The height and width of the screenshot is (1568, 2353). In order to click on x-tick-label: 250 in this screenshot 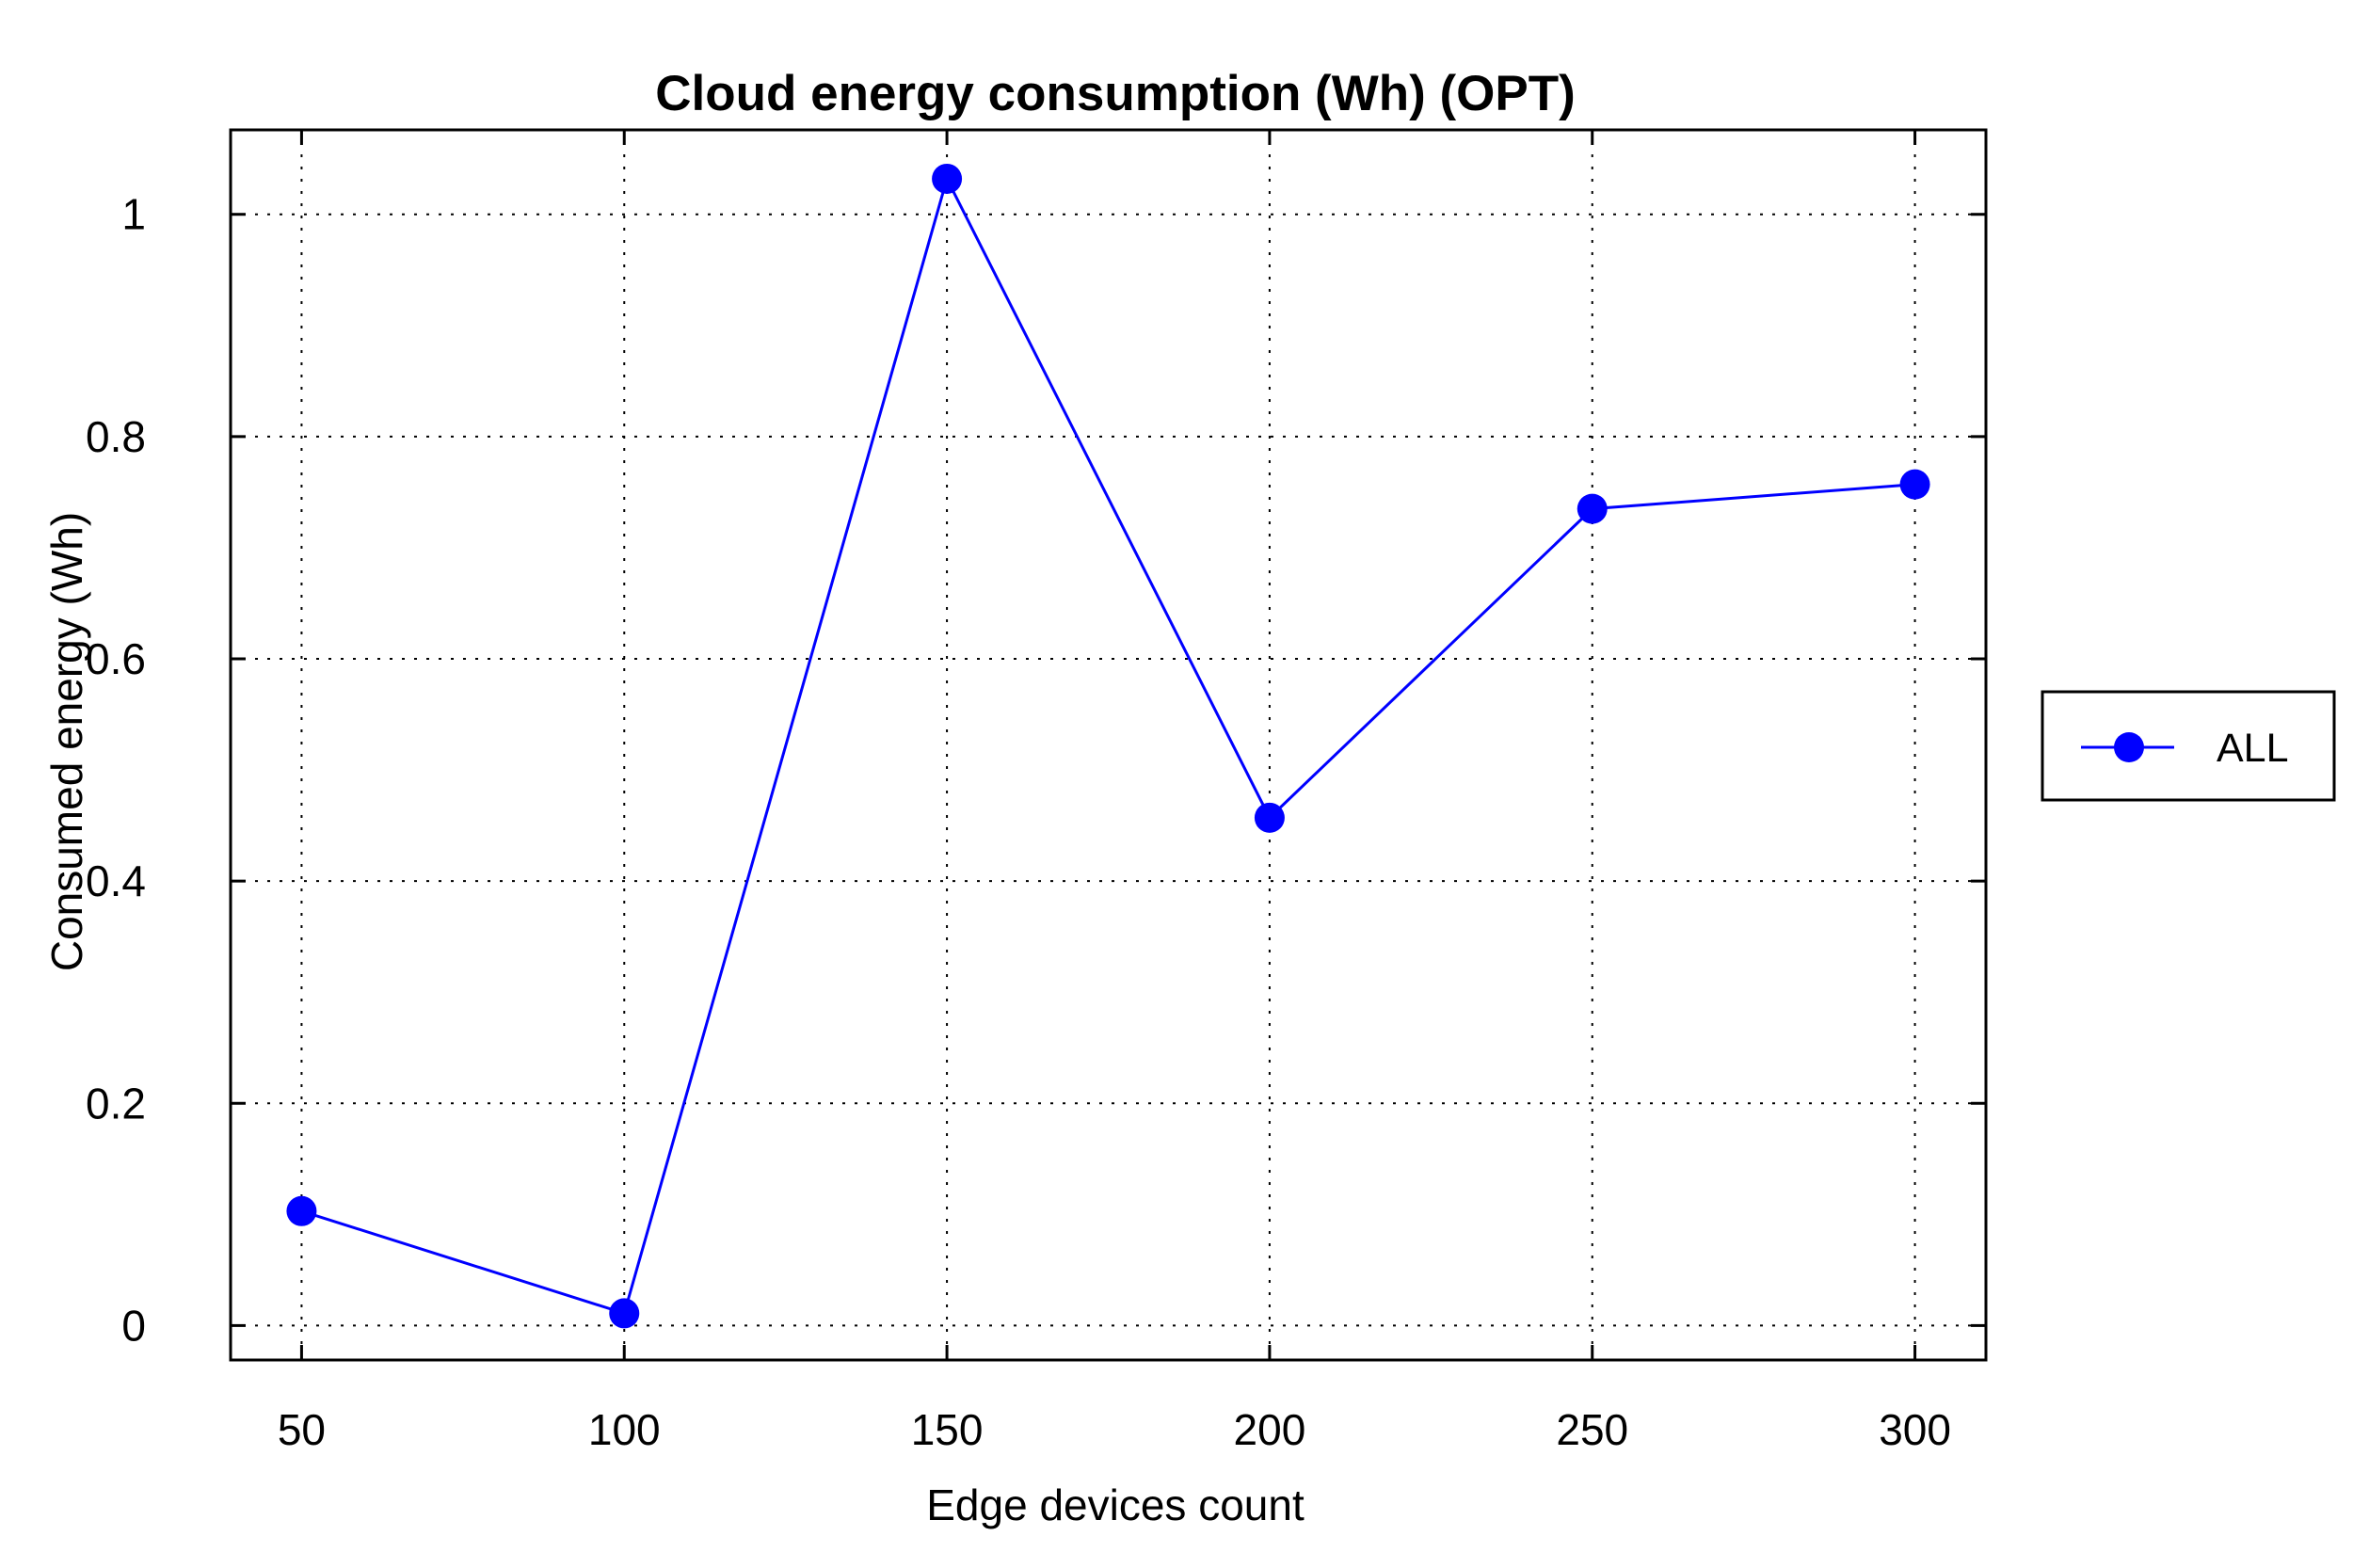, I will do `click(1592, 1429)`.